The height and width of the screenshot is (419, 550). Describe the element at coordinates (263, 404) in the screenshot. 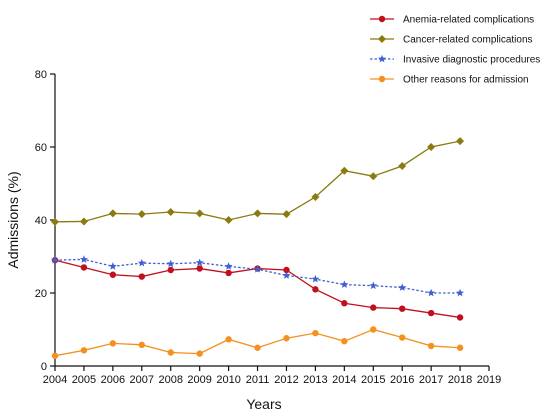

I see `x-axis-title: Years` at that location.